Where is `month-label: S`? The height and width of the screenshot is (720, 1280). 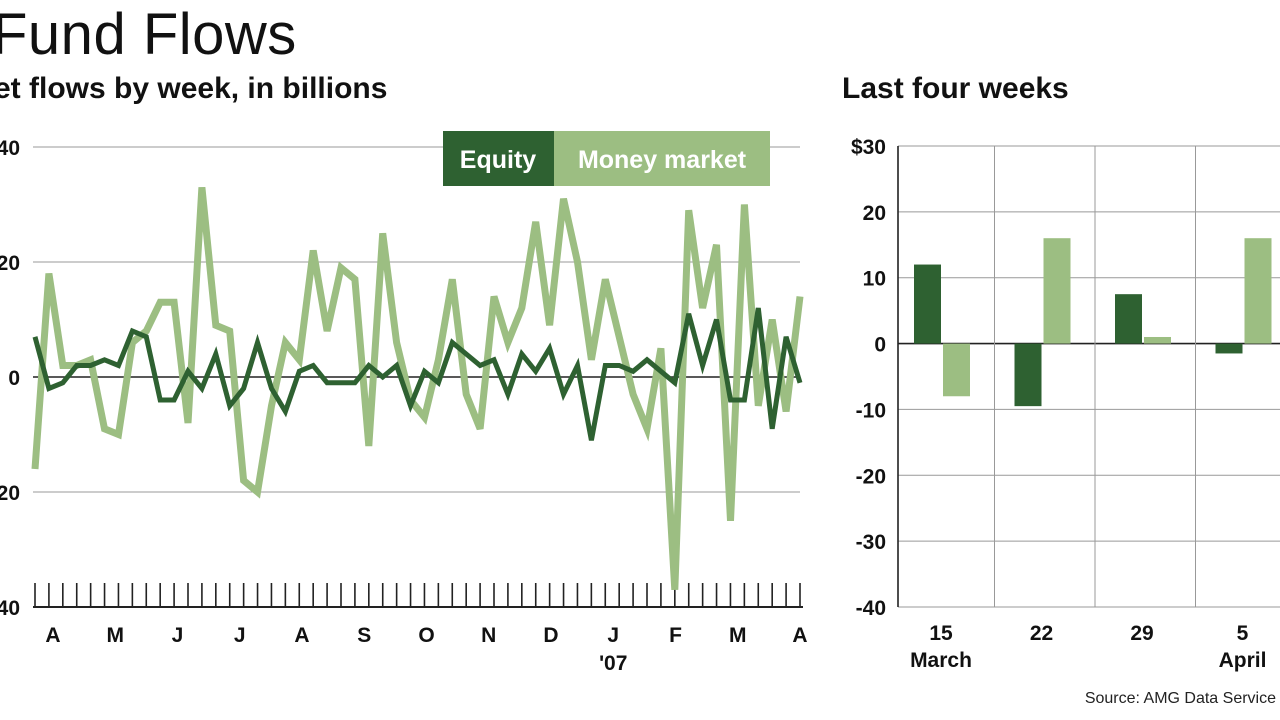 month-label: S is located at coordinates (364, 635).